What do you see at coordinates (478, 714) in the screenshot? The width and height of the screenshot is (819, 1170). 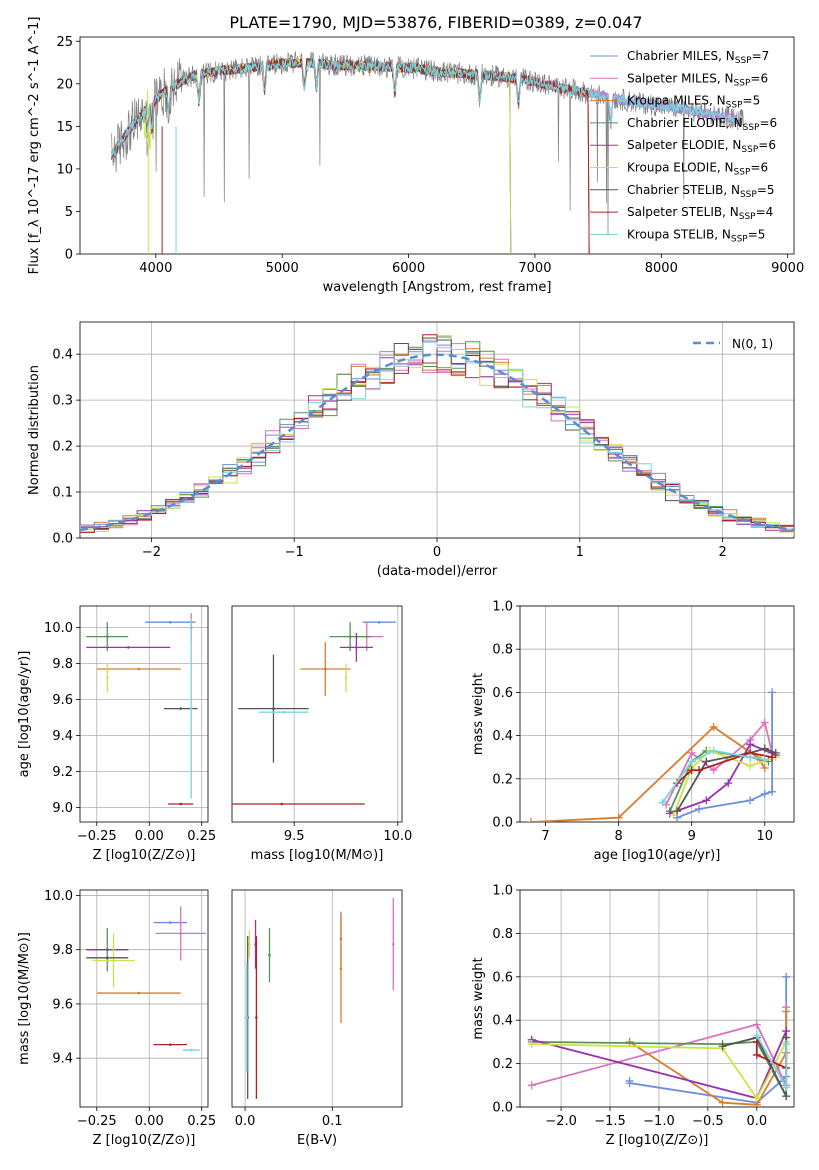 I see `y-axis-label: mass weight` at bounding box center [478, 714].